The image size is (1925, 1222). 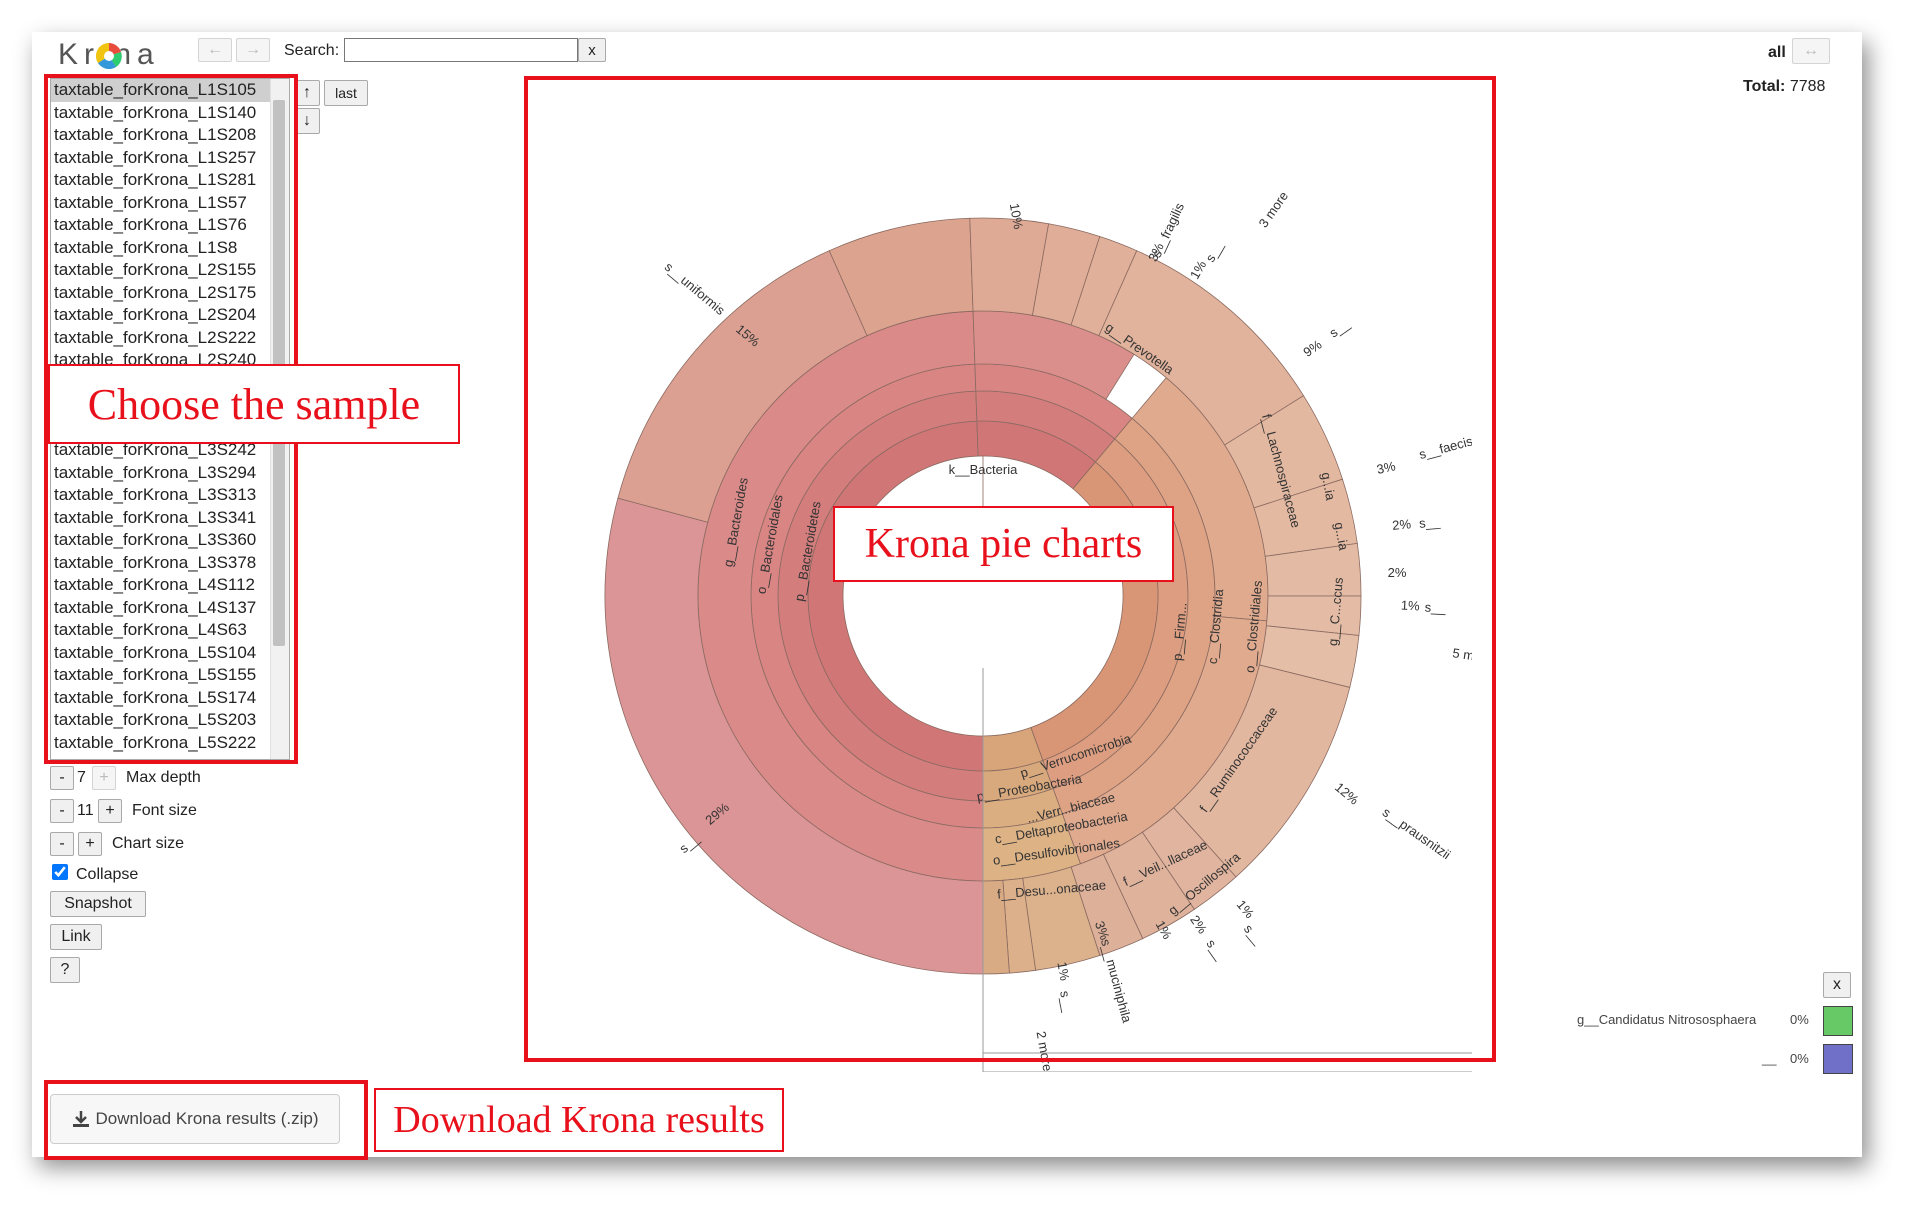 What do you see at coordinates (155, 449) in the screenshot?
I see `sample-list-item: taxtable_forKrona_L3S242` at bounding box center [155, 449].